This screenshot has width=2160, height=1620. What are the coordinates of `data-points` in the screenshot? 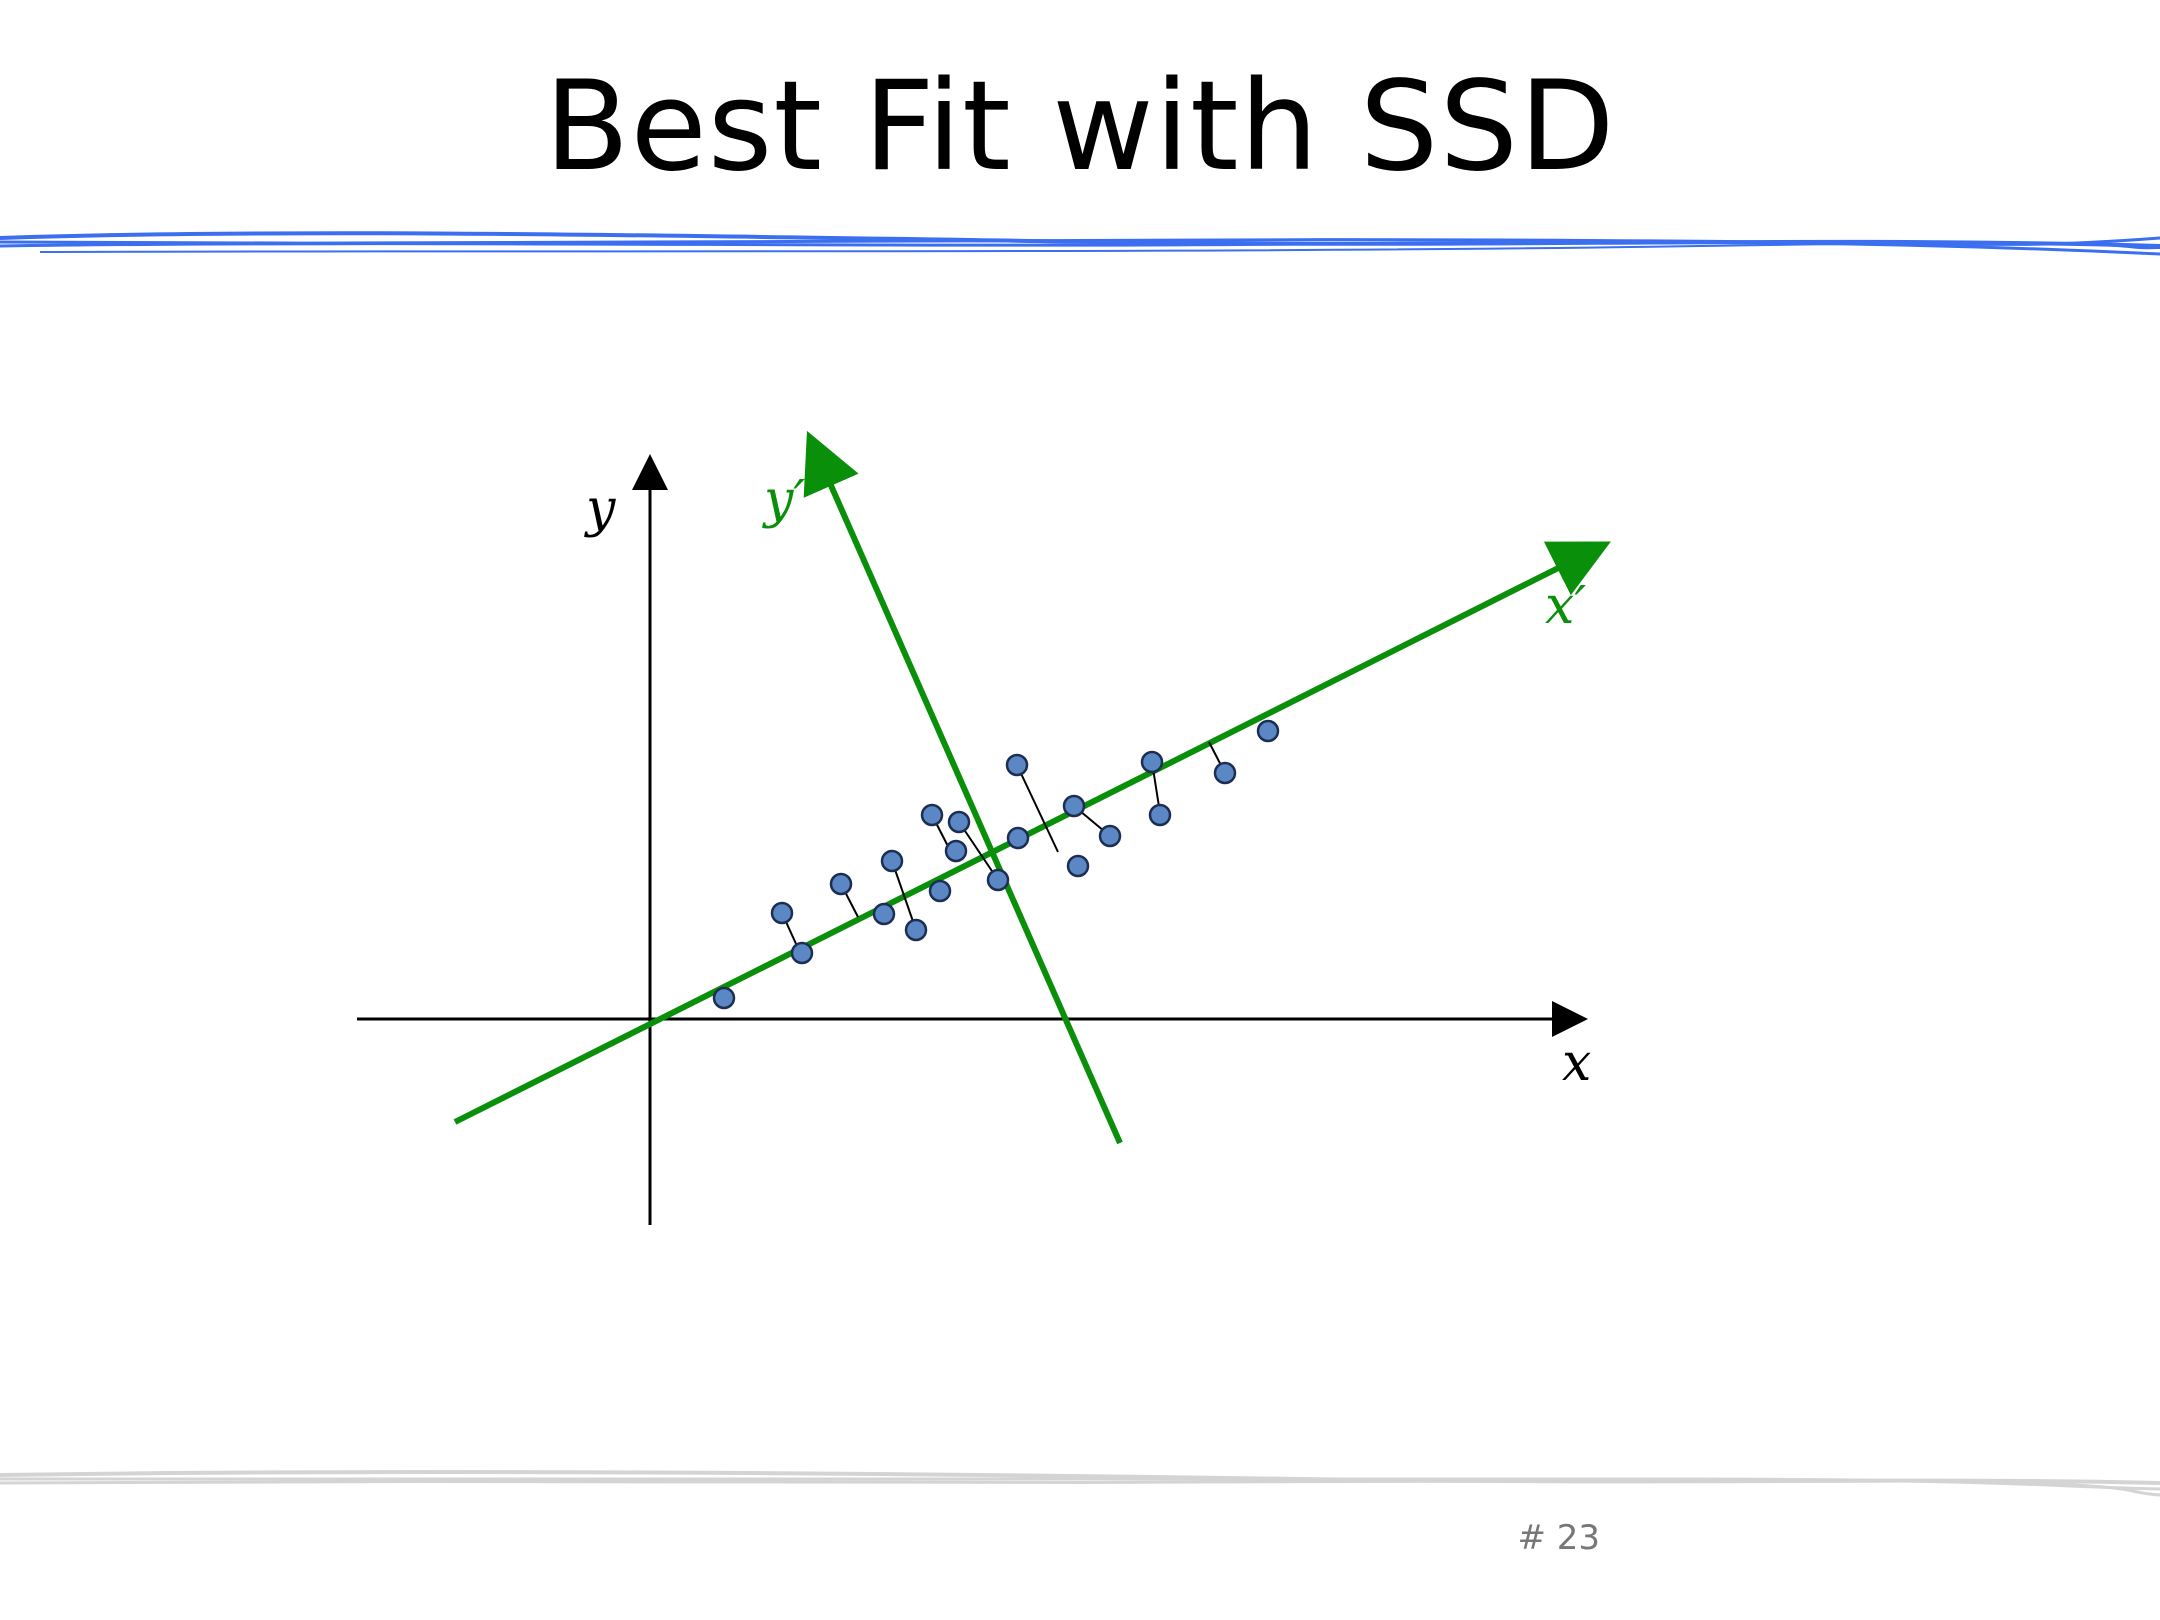 It's located at (996, 864).